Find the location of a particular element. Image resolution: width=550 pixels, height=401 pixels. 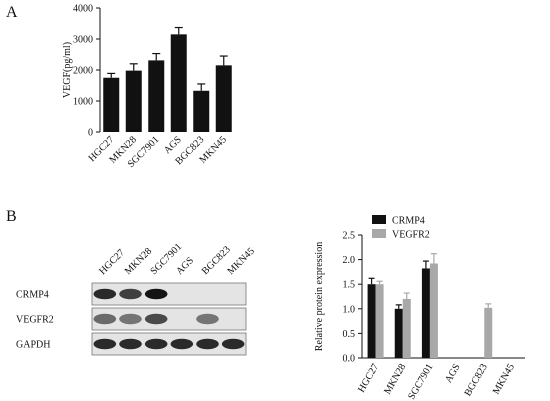

y-tick-label: 1.5 is located at coordinates (349, 285).